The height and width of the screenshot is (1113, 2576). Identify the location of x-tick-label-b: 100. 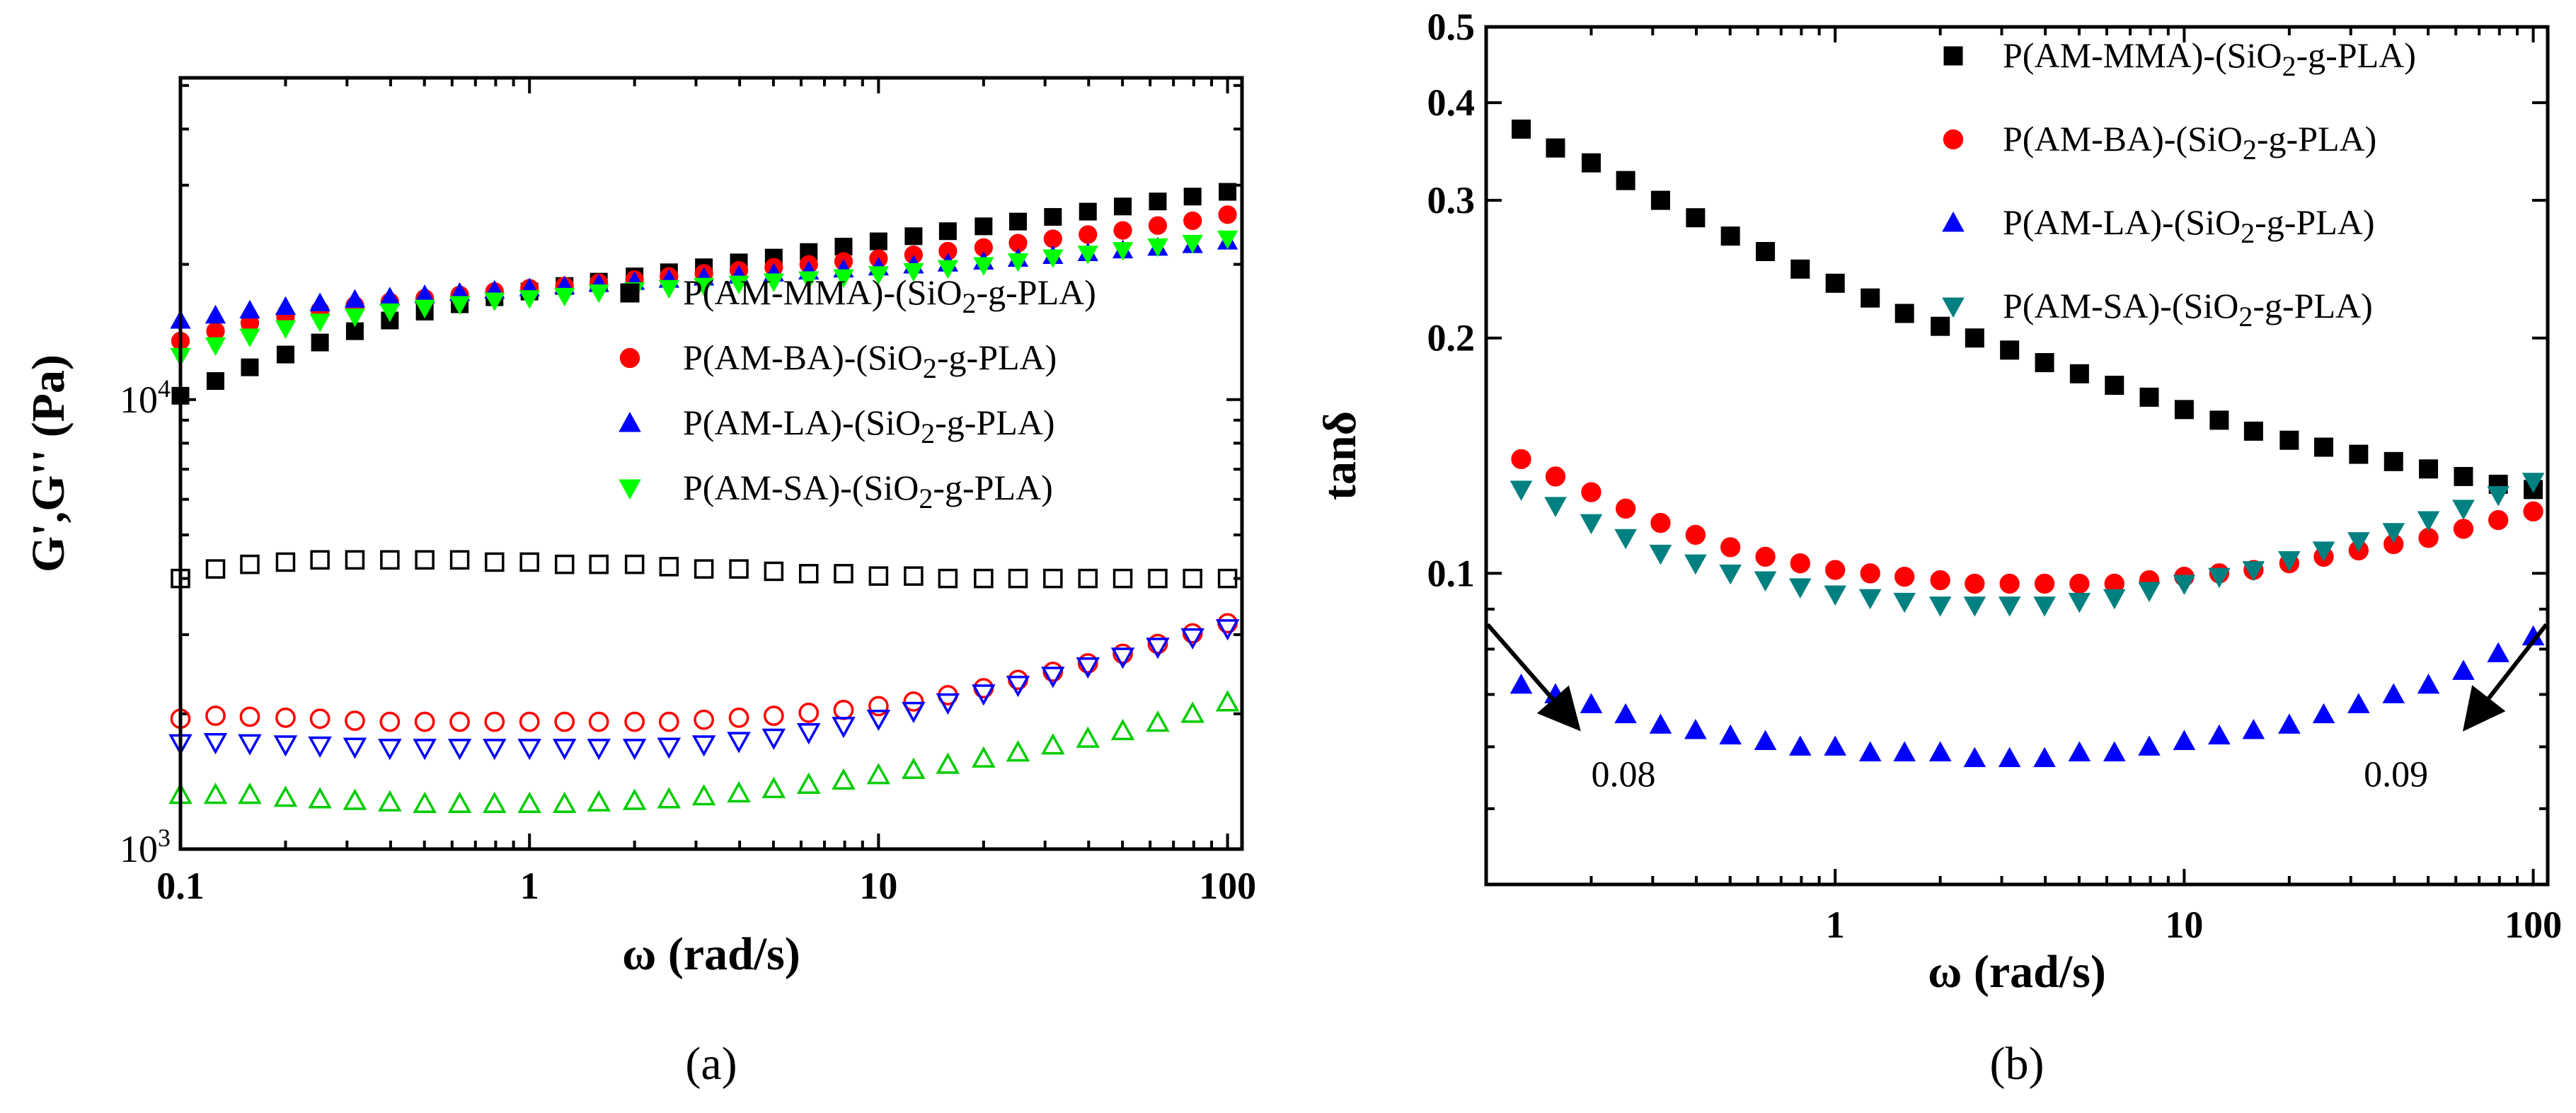
(2533, 925).